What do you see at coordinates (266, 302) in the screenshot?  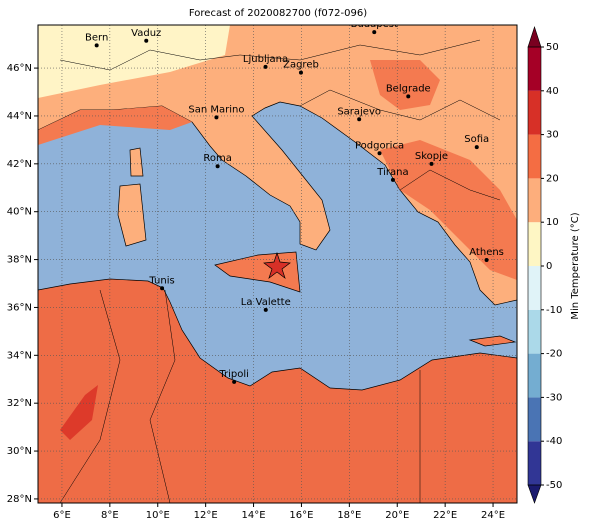 I see `city-label: La Valette` at bounding box center [266, 302].